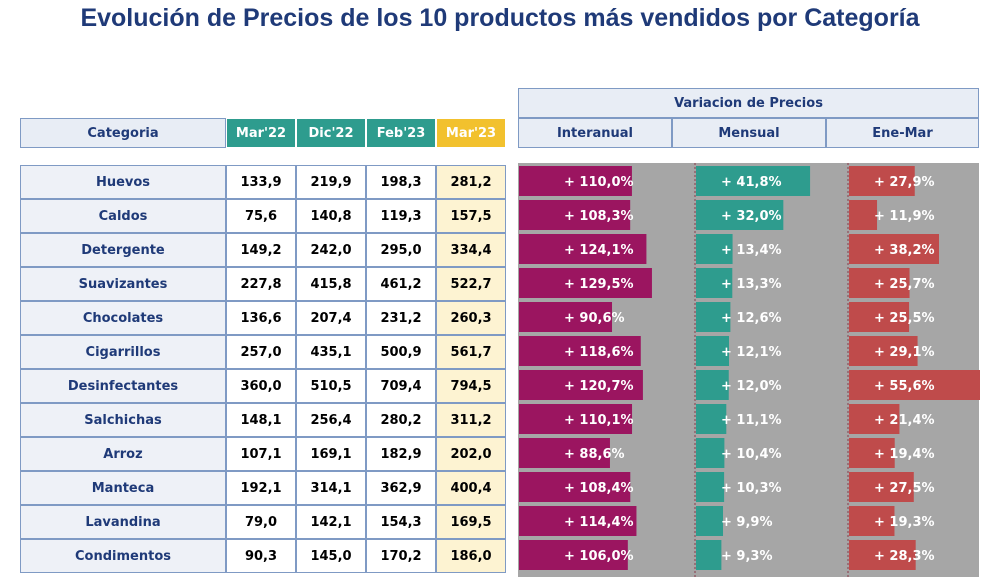 The image size is (1000, 579). What do you see at coordinates (331, 488) in the screenshot?
I see `value-cell: 314,1` at bounding box center [331, 488].